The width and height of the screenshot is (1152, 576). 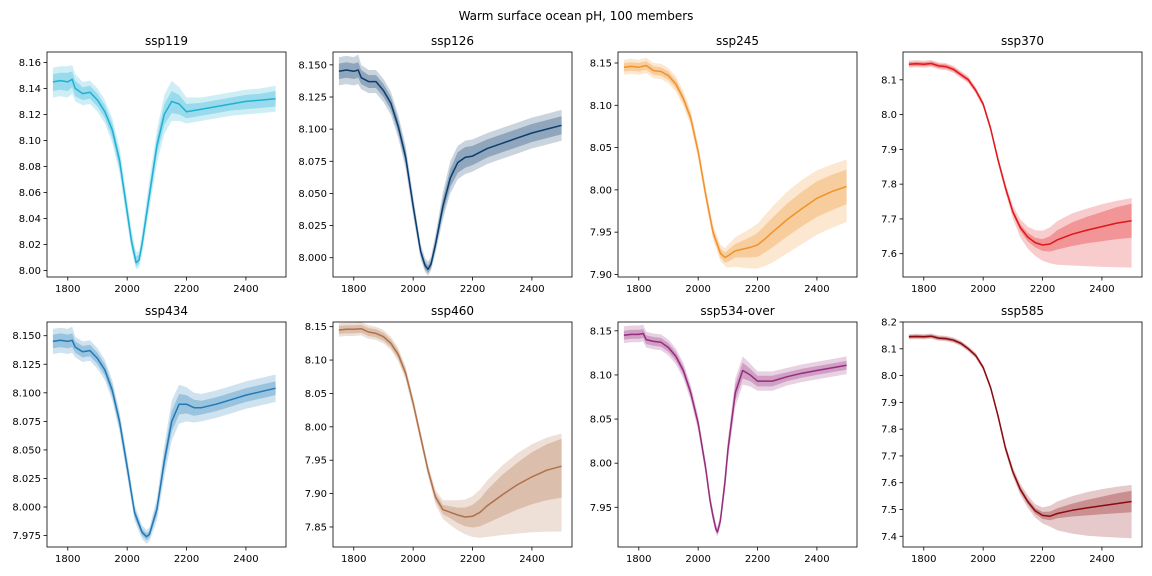 I want to click on y-tick-label: 7.6, so click(x=889, y=483).